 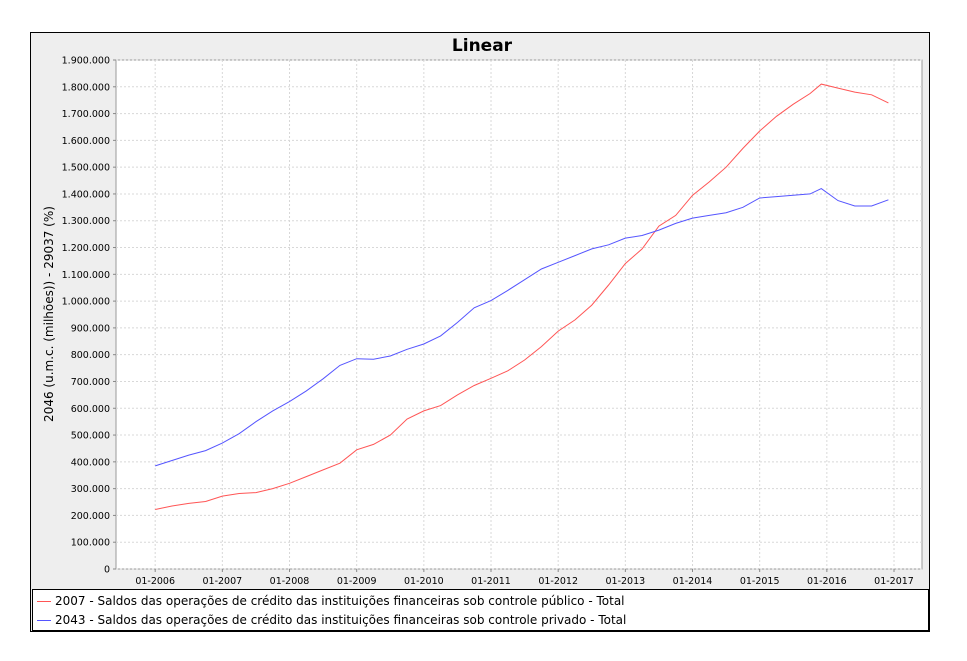 What do you see at coordinates (90, 355) in the screenshot?
I see `y-tick-label: 800.000` at bounding box center [90, 355].